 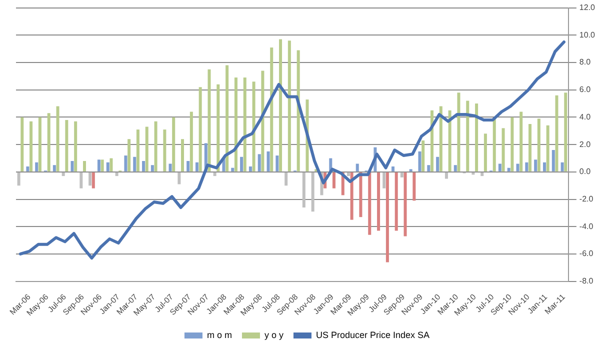 I want to click on y-tick-label: 6.0, so click(x=585, y=89).